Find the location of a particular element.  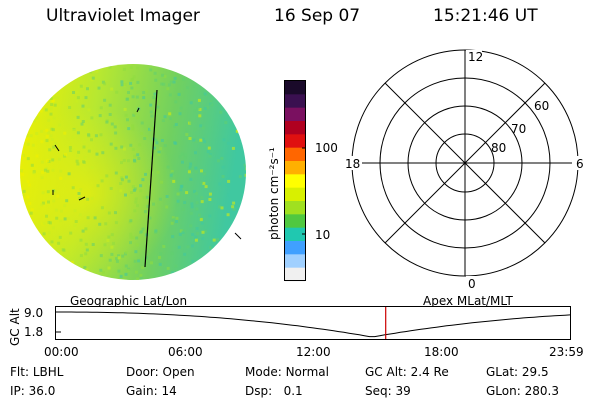

orbit-y-tick-bottom: 1.8 is located at coordinates (34, 332).